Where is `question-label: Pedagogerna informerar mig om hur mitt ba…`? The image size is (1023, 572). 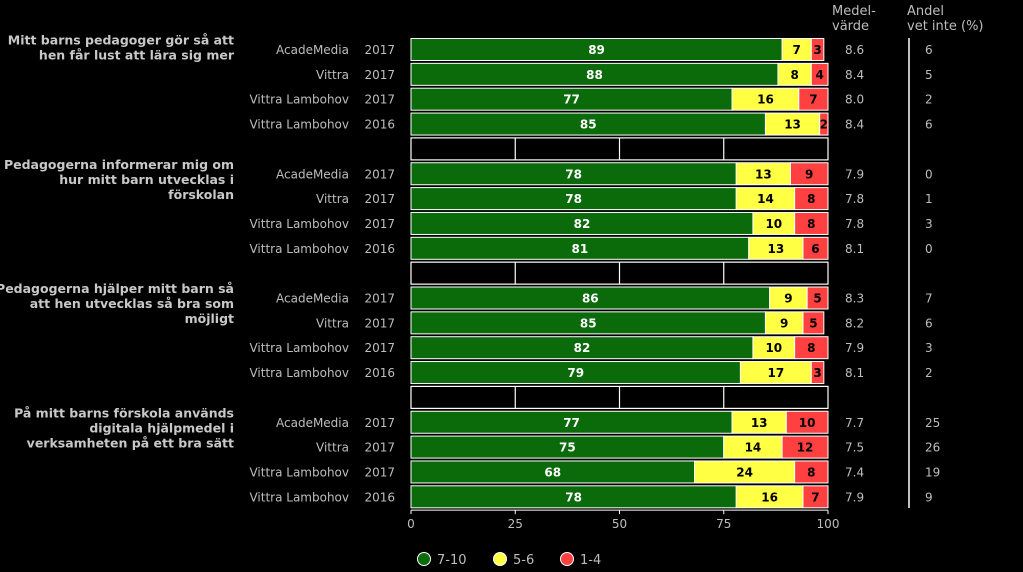
question-label: Pedagogerna informerar mig om hur mitt ba… is located at coordinates (119, 179).